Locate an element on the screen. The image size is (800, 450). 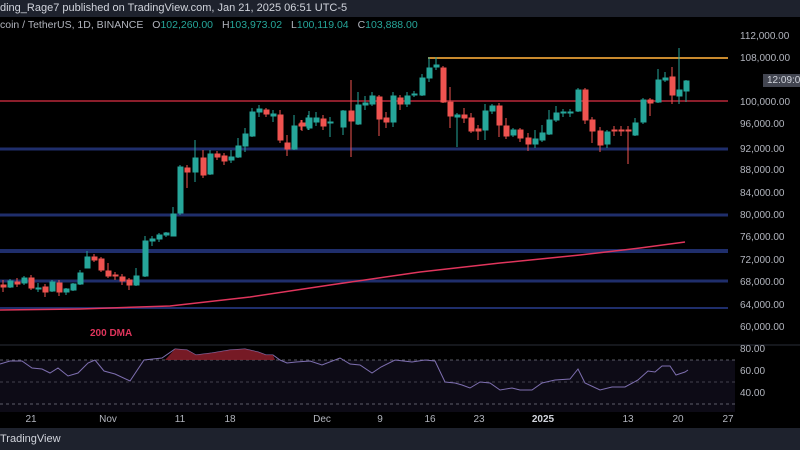
tradingview-logo: TradingView is located at coordinates (30, 439).